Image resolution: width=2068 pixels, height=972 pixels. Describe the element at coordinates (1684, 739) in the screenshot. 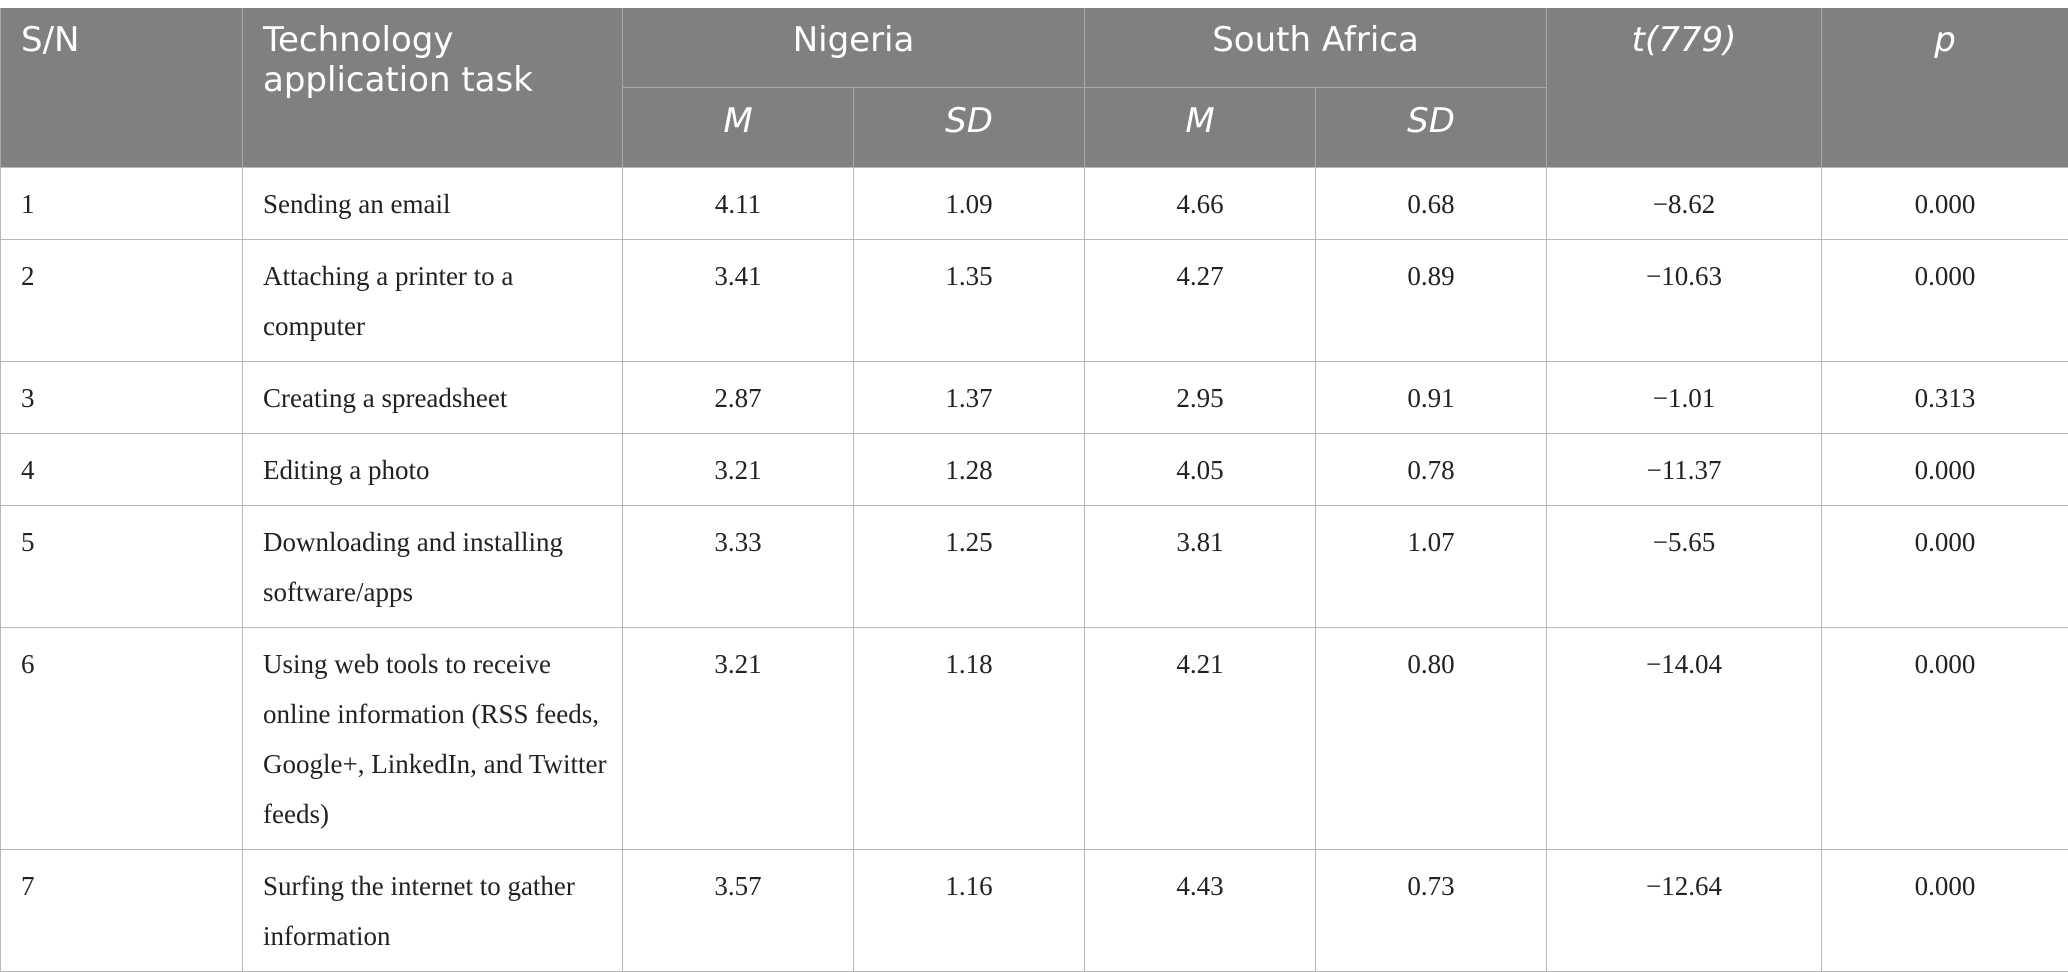

I see `cell-t-statistic: −14.04` at that location.